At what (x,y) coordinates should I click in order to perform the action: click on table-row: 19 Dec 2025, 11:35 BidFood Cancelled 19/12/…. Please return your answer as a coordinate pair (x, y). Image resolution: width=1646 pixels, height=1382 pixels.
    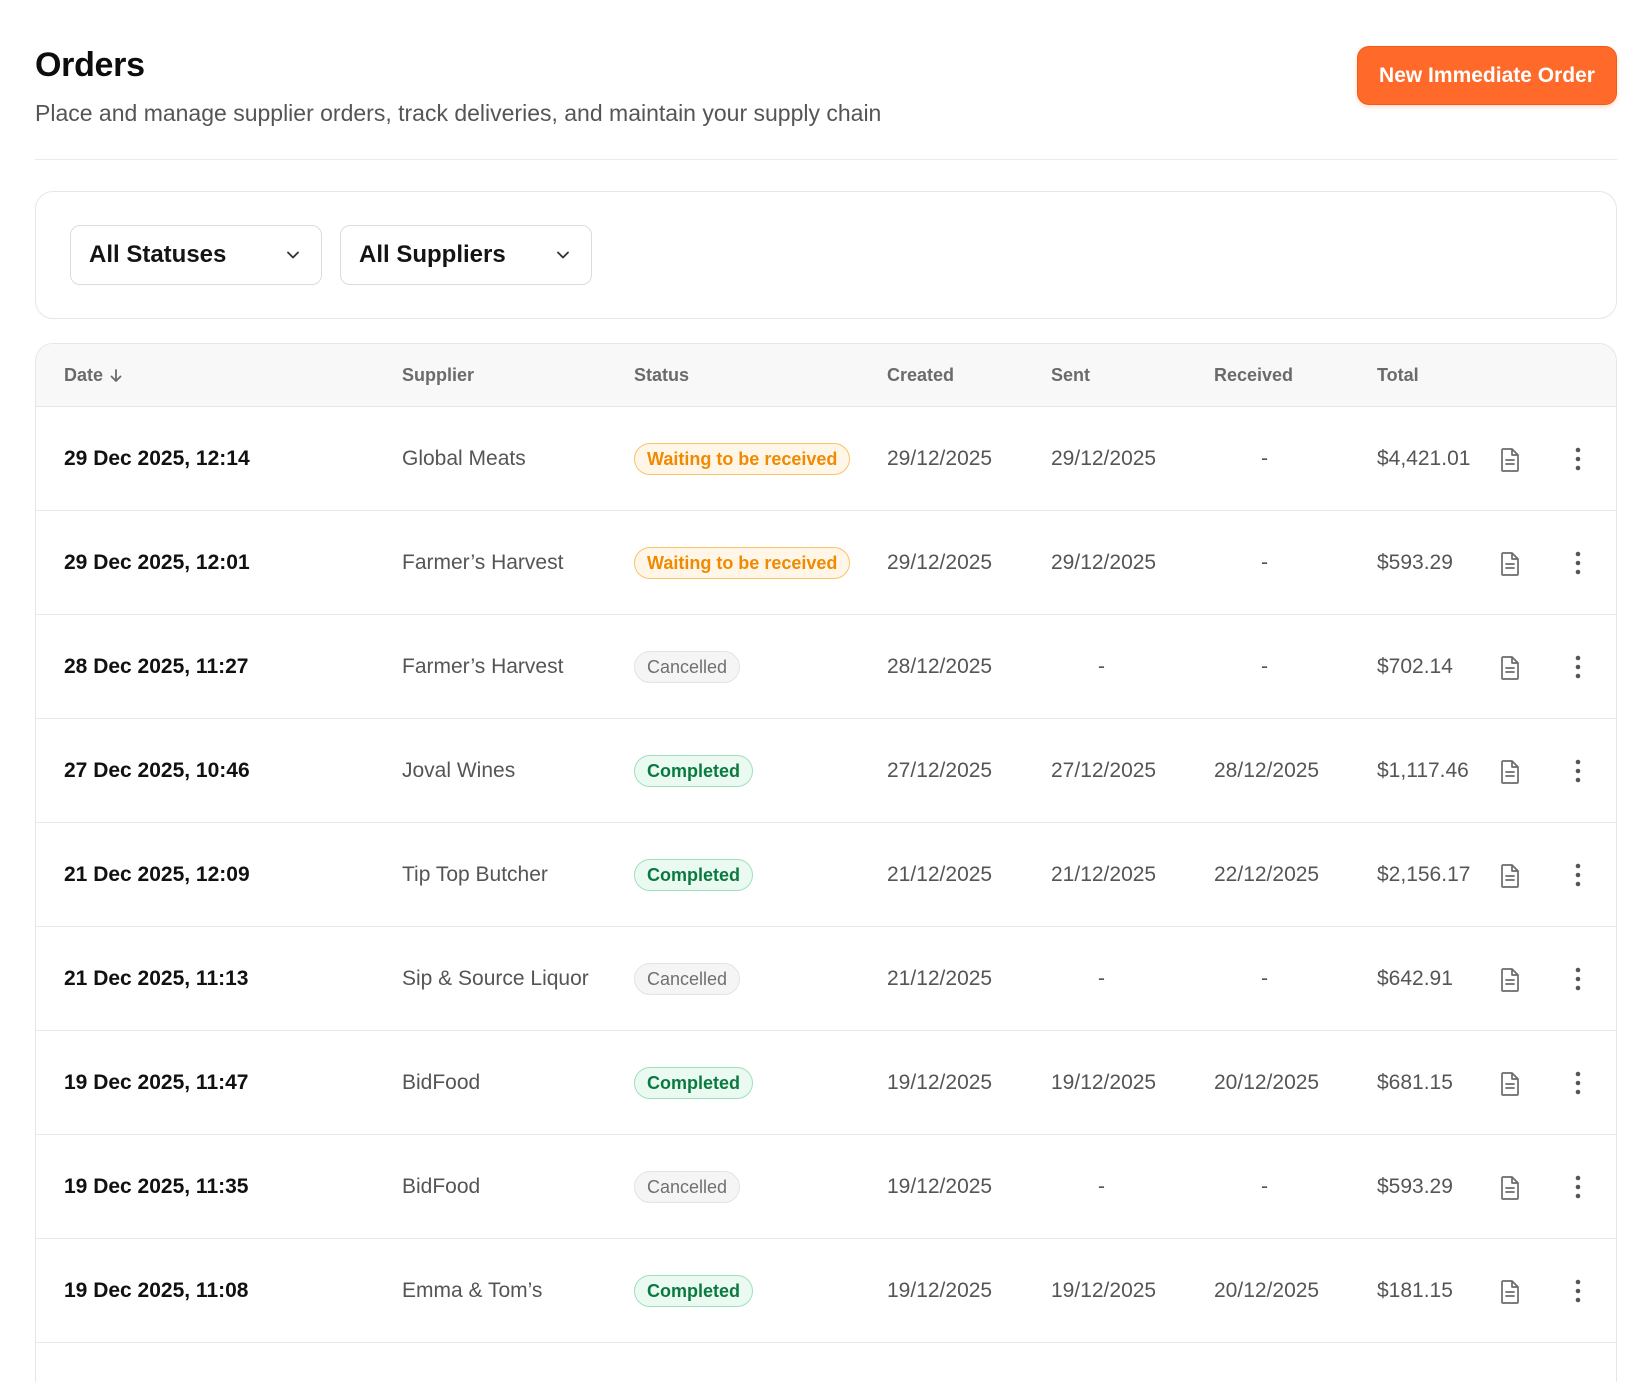
    Looking at the image, I should click on (826, 1187).